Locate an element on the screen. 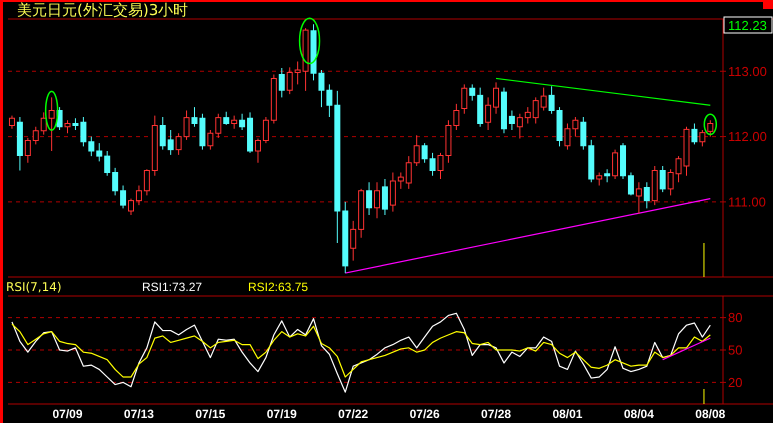  x-tick-label: 08/08 is located at coordinates (710, 414).